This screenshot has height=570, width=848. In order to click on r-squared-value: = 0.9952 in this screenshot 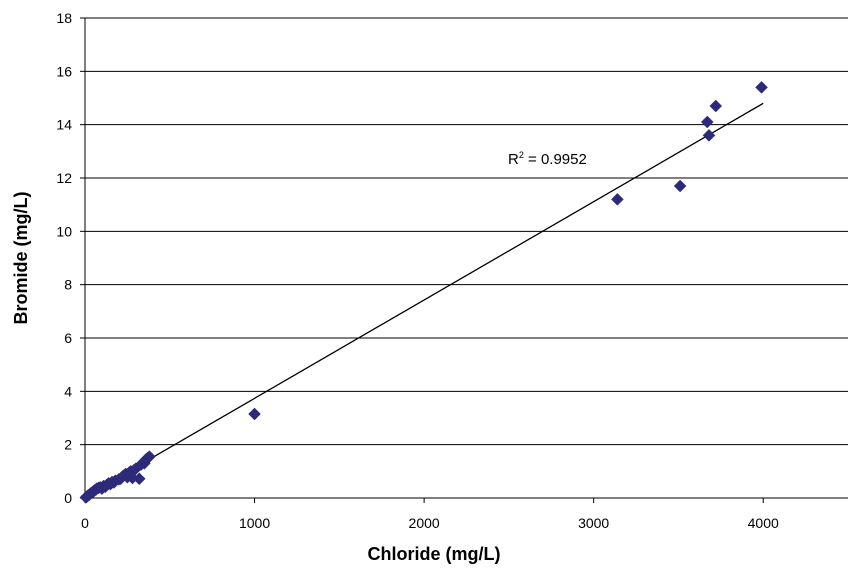, I will do `click(555, 159)`.